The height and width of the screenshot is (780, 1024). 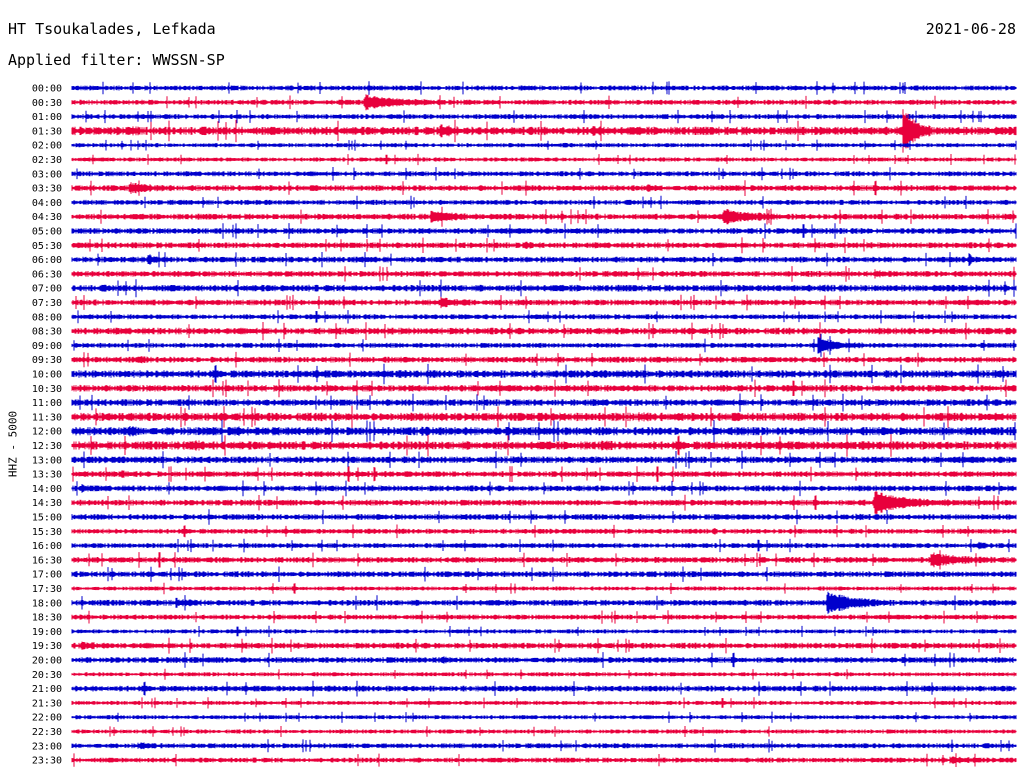 What do you see at coordinates (47, 117) in the screenshot?
I see `row-time-label: 01:00` at bounding box center [47, 117].